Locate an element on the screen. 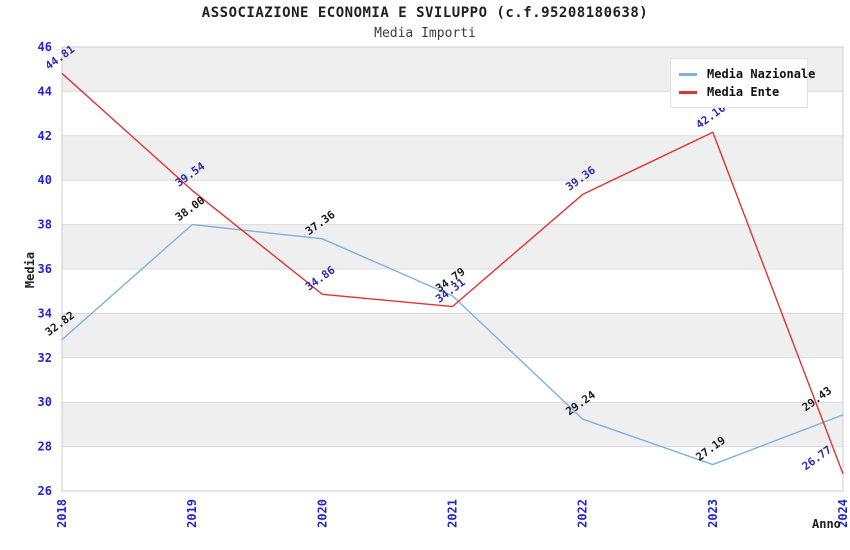 This screenshot has width=850, height=550. legend-item-media-ente: Media Ente is located at coordinates (739, 92).